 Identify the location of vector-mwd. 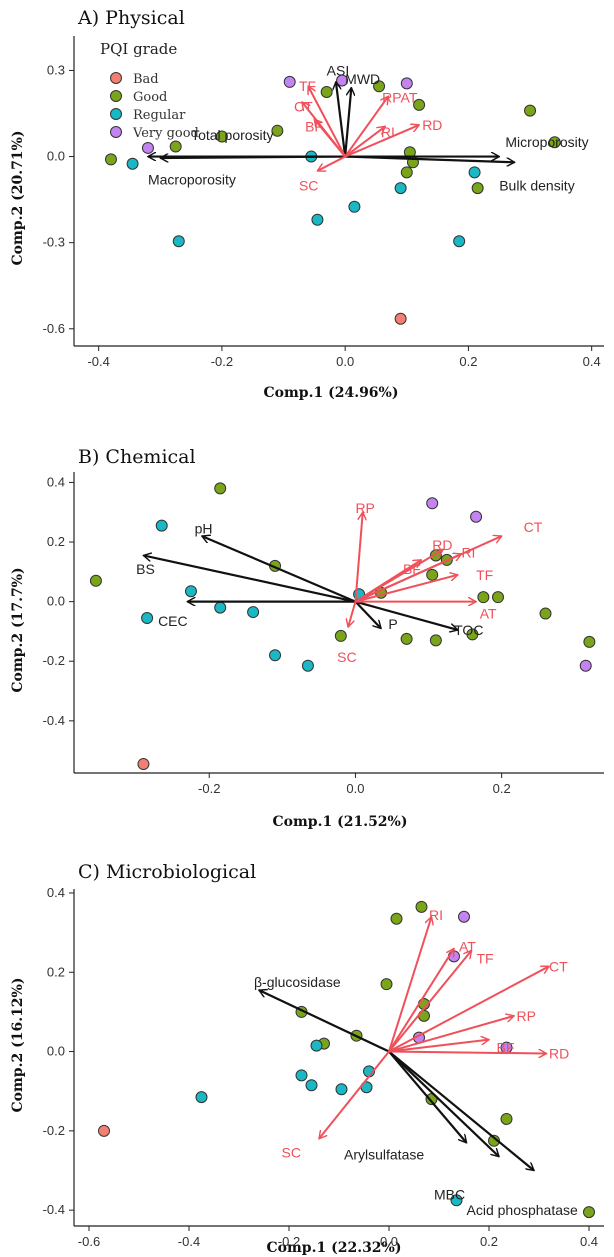
(347, 122).